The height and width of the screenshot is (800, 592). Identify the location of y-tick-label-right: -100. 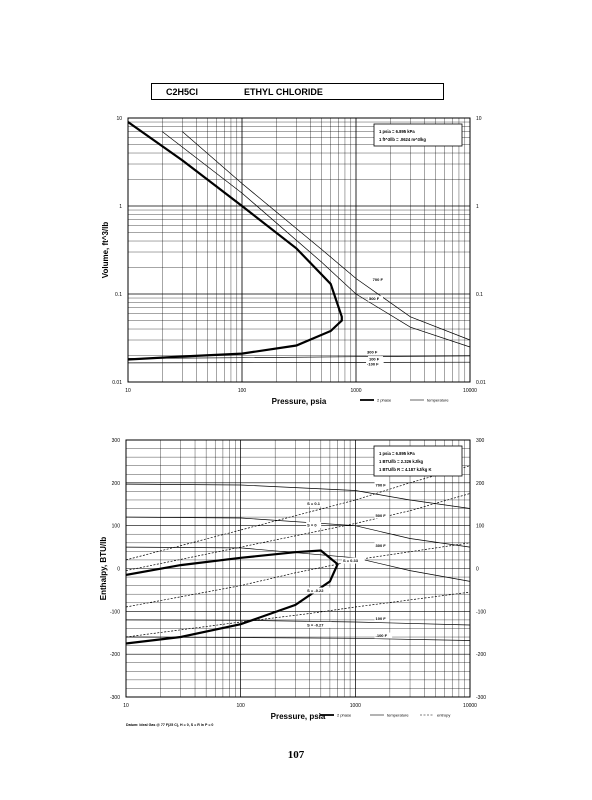
(481, 612).